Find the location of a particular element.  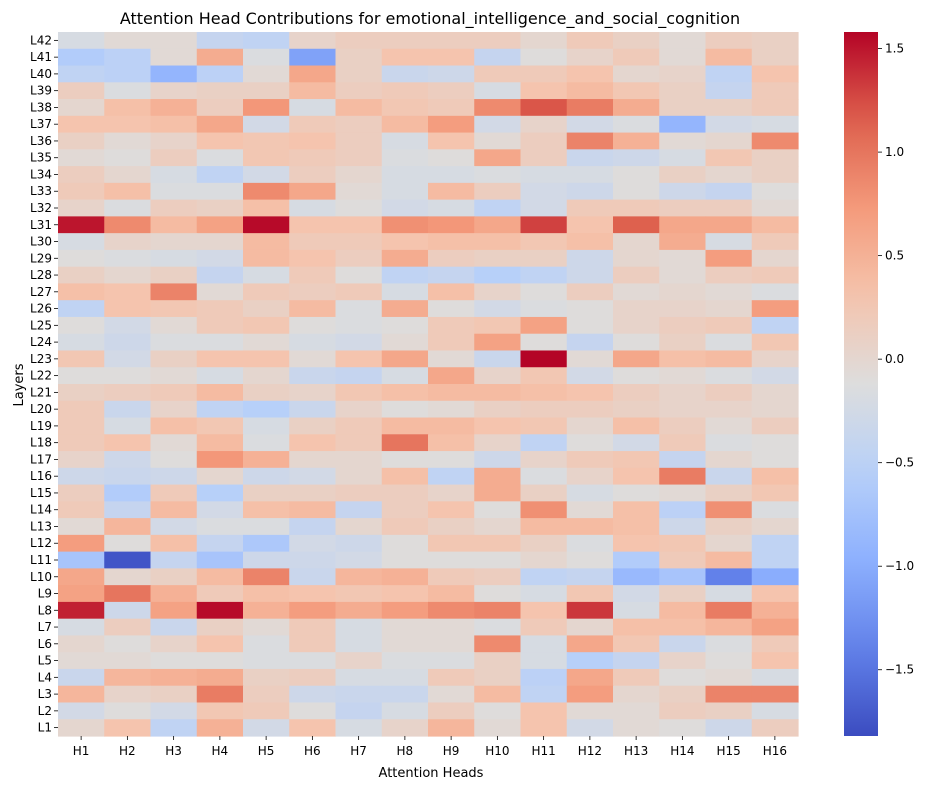

x-tick-label: H16 is located at coordinates (775, 751).